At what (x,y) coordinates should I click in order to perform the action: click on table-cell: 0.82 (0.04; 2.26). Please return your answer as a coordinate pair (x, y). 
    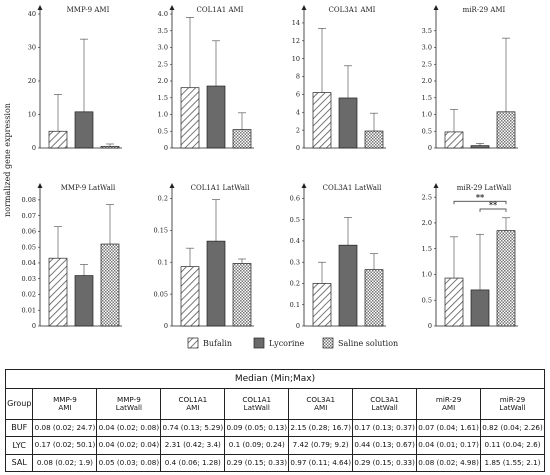
    Looking at the image, I should click on (512, 428).